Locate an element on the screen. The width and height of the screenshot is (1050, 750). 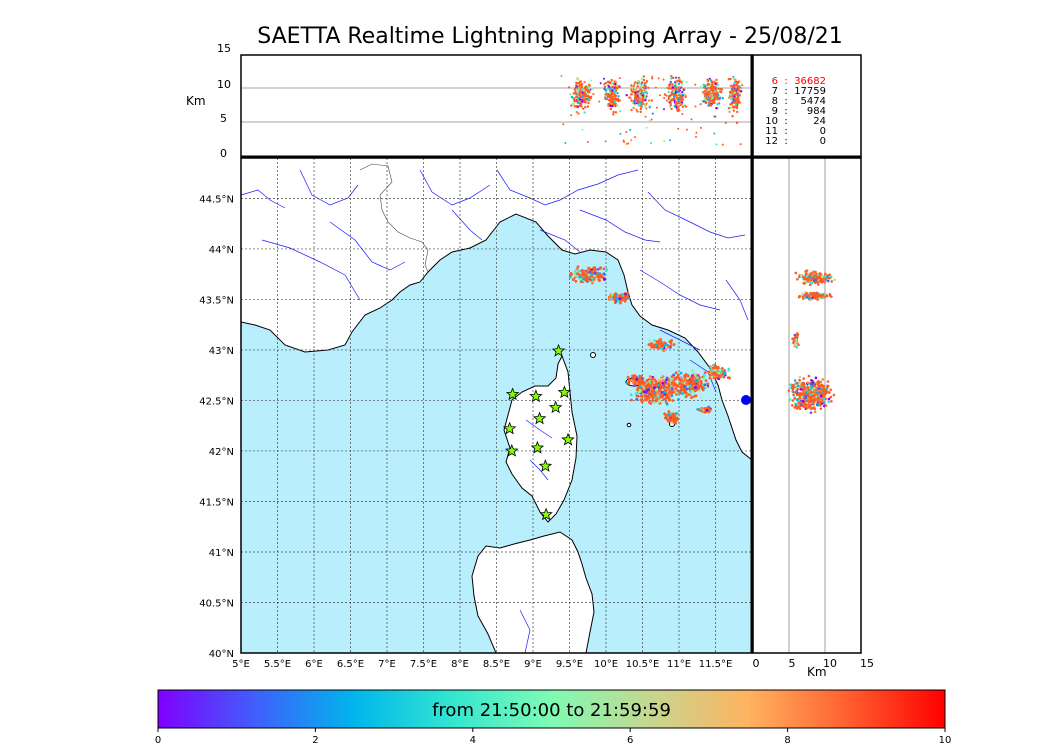
capraia-island is located at coordinates (593, 355).